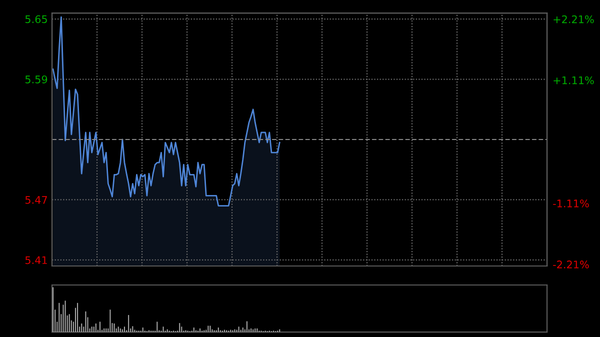  Describe the element at coordinates (574, 80) in the screenshot. I see `y2-tick-label: +1.11%` at that location.